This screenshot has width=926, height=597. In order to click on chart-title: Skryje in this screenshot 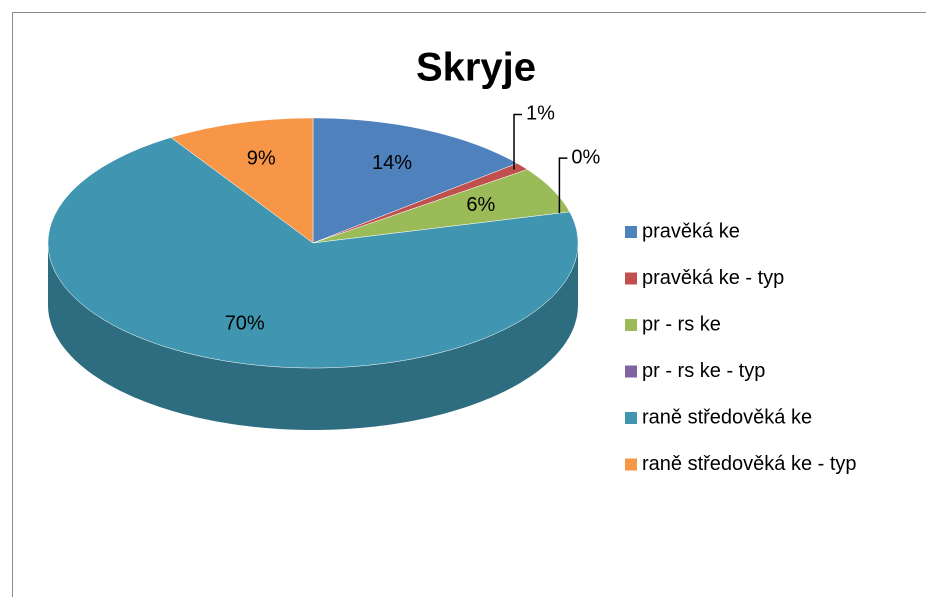, I will do `click(476, 68)`.